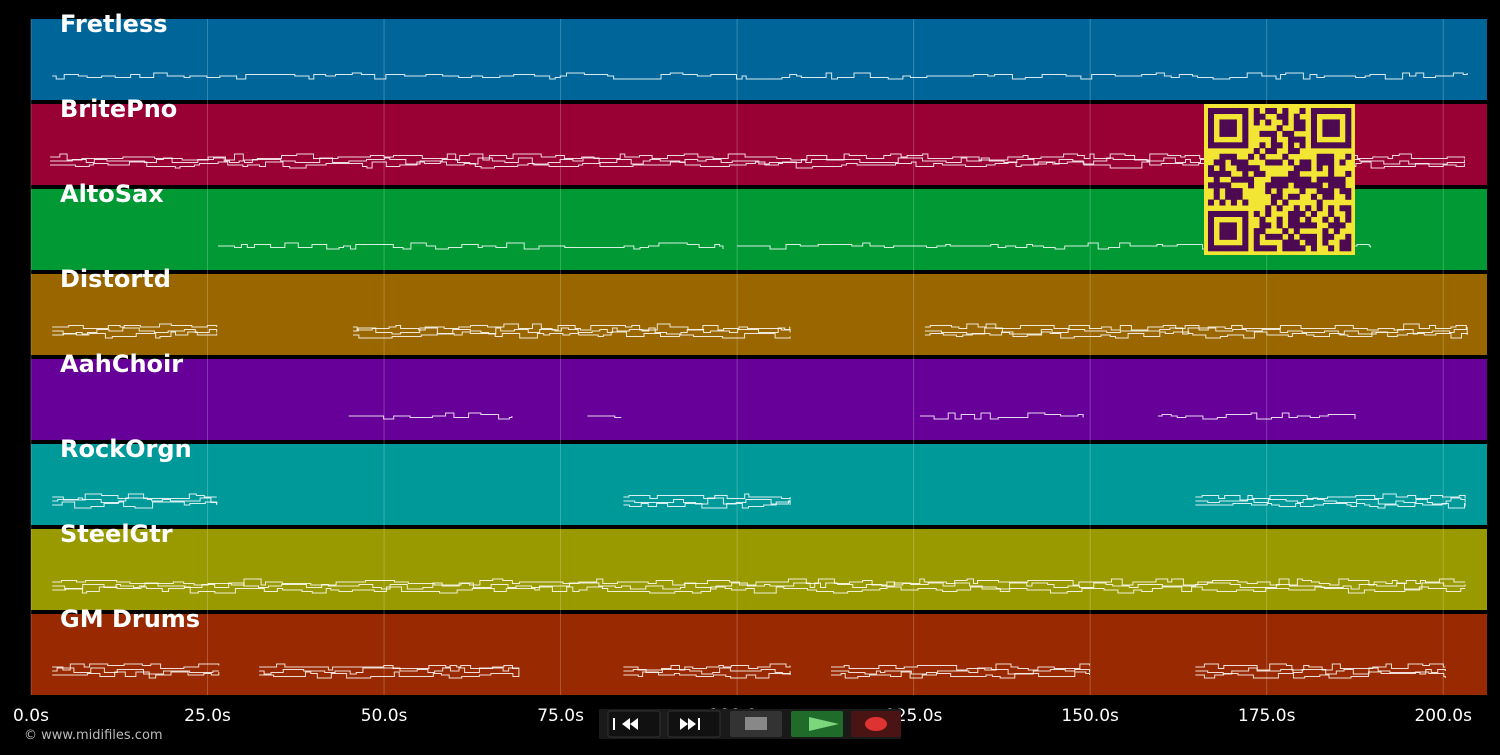  What do you see at coordinates (876, 724) in the screenshot?
I see `record-button` at bounding box center [876, 724].